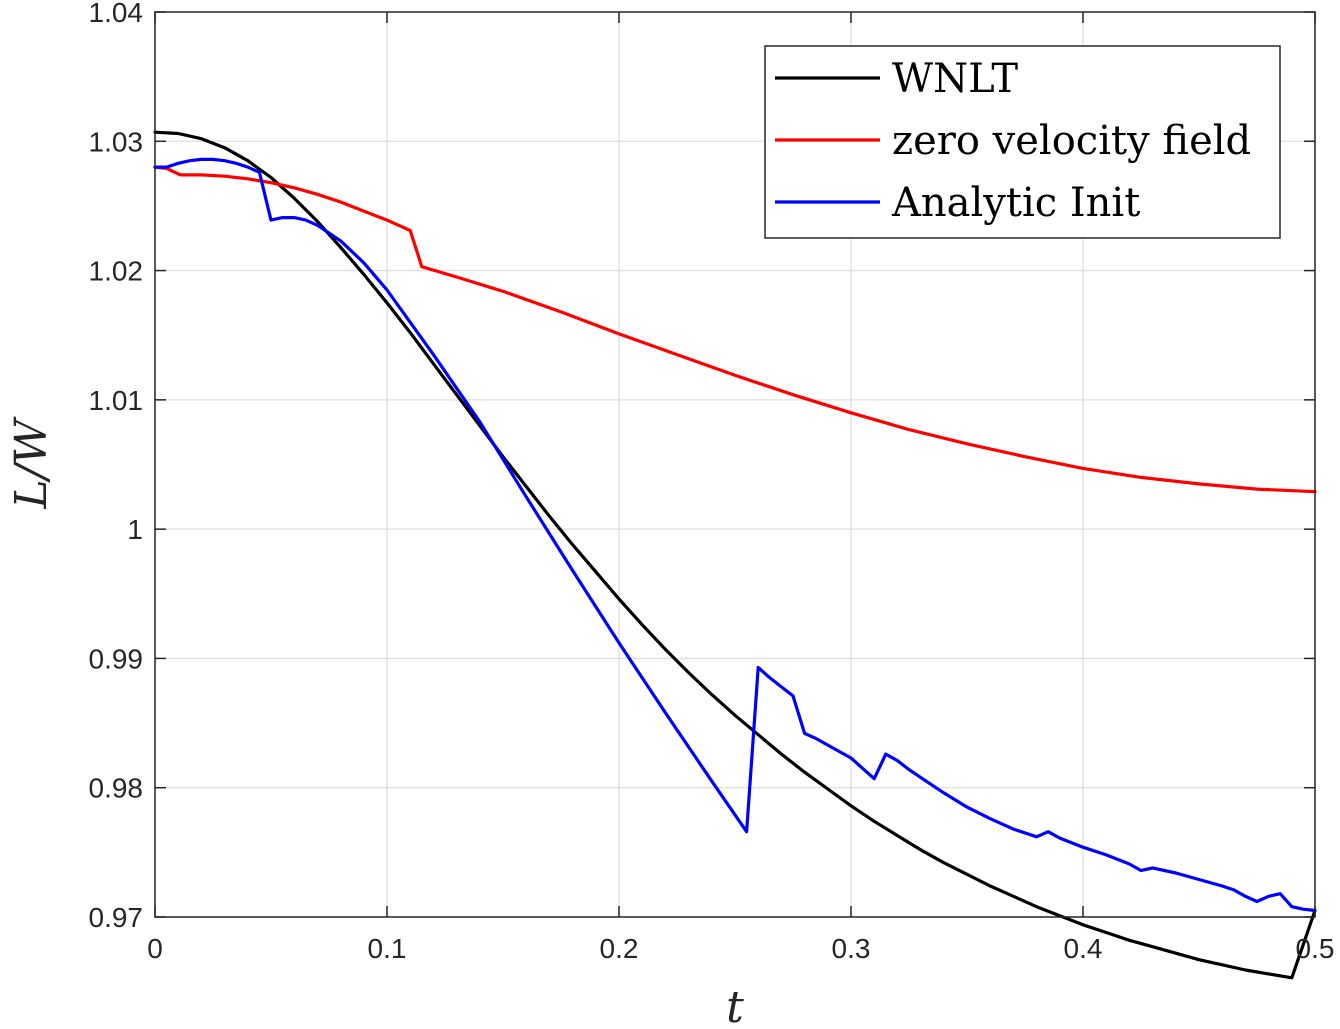 The height and width of the screenshot is (1029, 1340). Describe the element at coordinates (735, 1005) in the screenshot. I see `x-axis-title: t` at that location.